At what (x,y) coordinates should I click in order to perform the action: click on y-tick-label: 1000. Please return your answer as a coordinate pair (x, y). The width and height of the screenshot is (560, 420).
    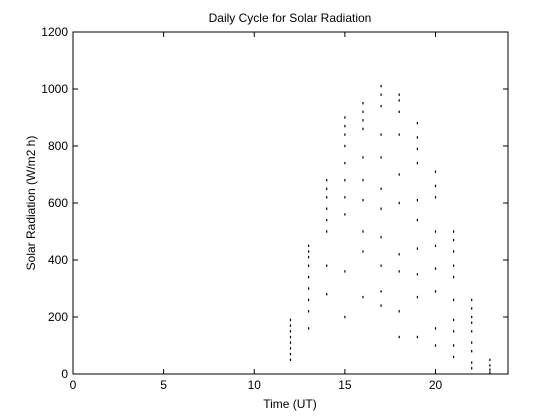
    Looking at the image, I should click on (54, 89).